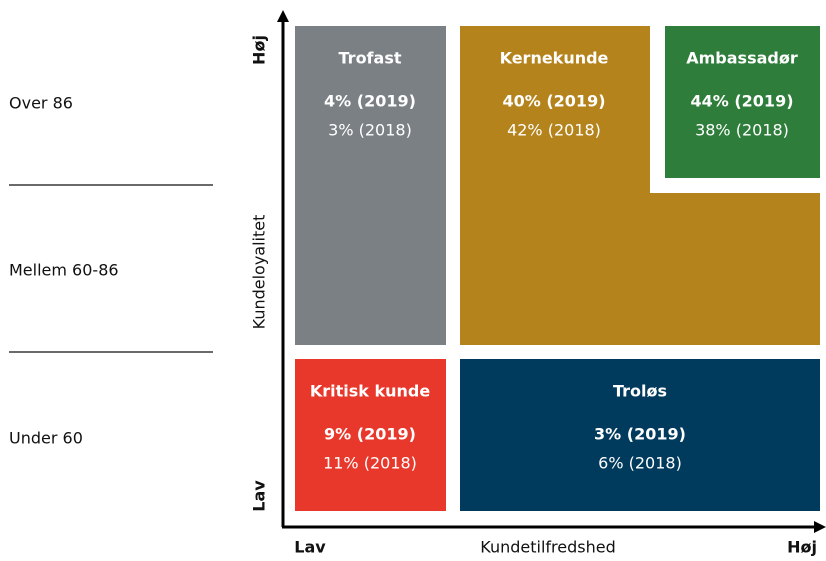 The height and width of the screenshot is (561, 826). Describe the element at coordinates (370, 463) in the screenshot. I see `segment-previous: 11% (2018)` at that location.